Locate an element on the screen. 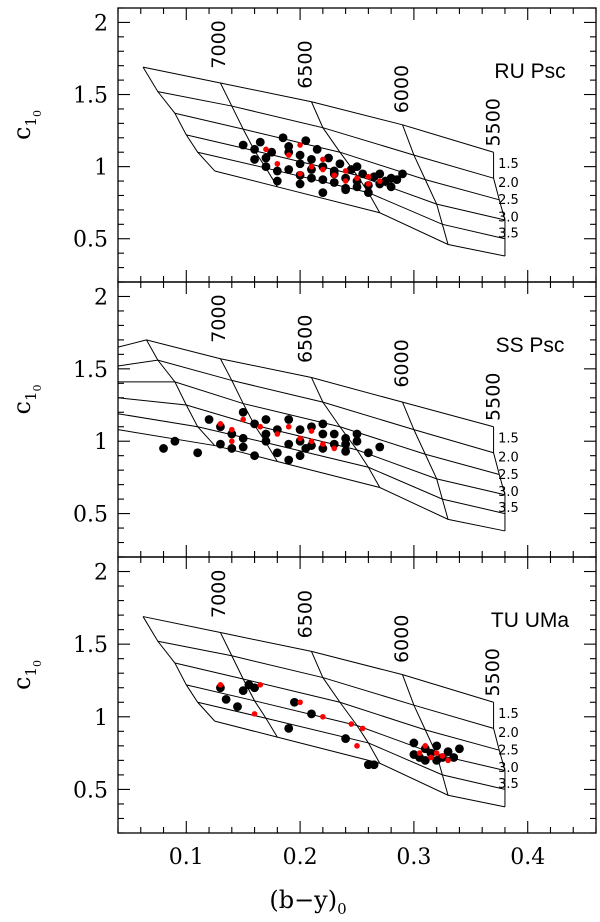  logg-label: 3.5 is located at coordinates (508, 784).